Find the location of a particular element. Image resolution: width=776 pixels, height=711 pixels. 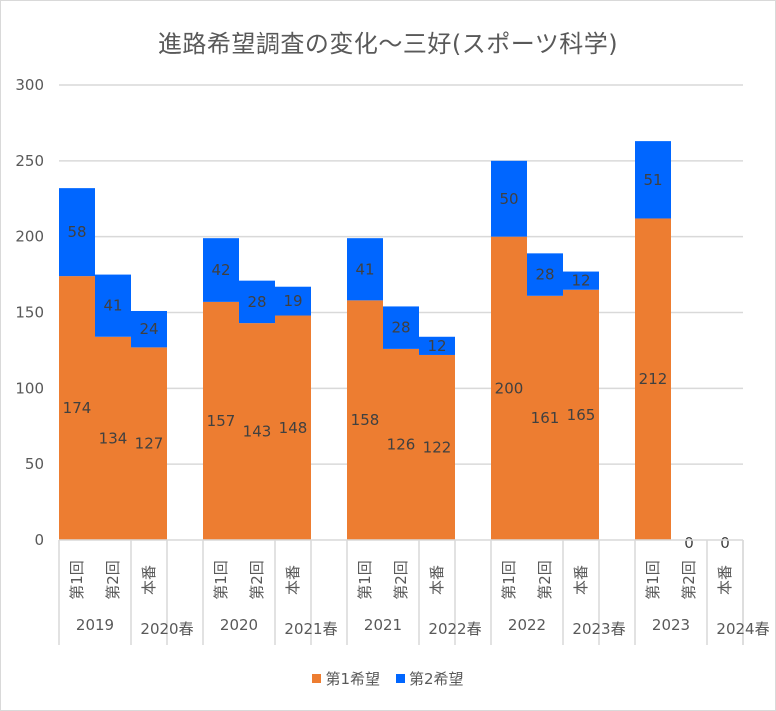

data-label-first-choice: 143 is located at coordinates (257, 432).